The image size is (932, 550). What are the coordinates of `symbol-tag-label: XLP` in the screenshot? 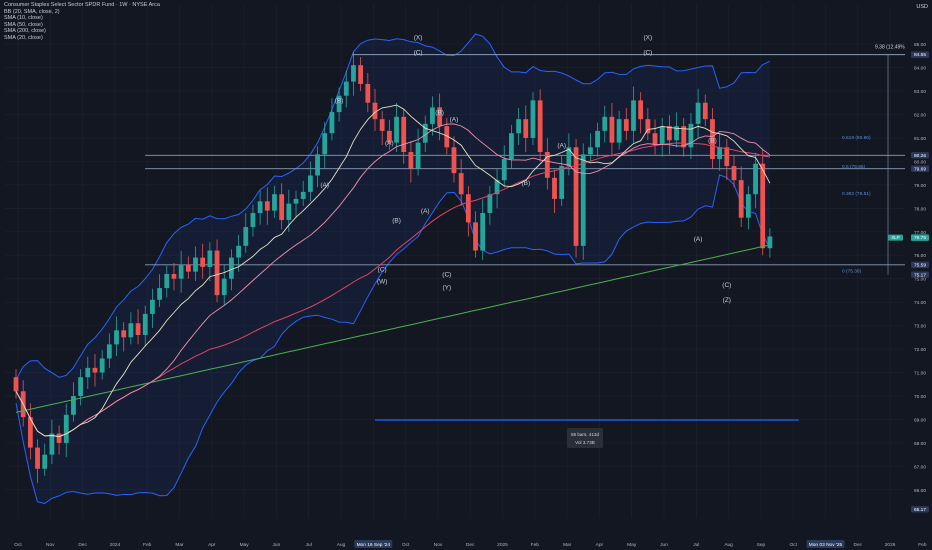 It's located at (895, 237).